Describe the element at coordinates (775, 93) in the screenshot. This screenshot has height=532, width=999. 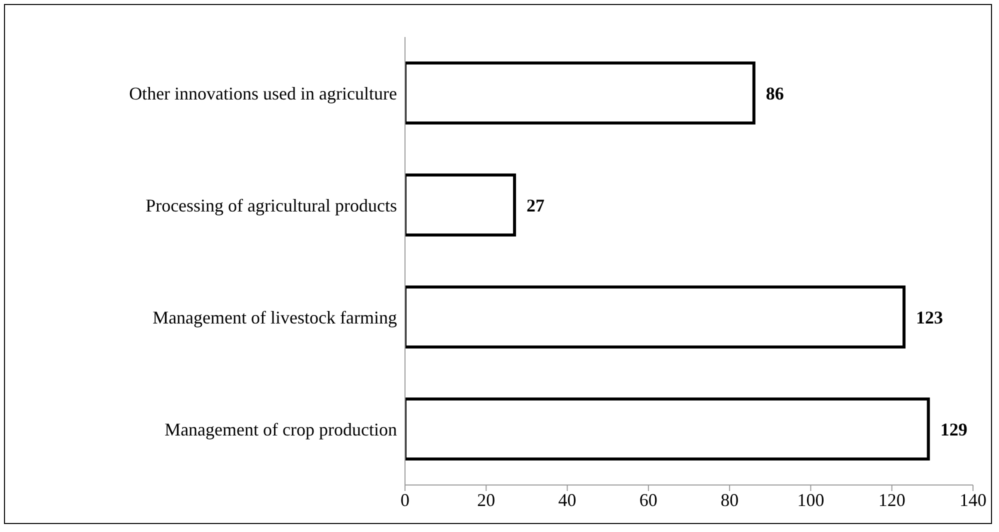
I see `data-label: 86` at that location.